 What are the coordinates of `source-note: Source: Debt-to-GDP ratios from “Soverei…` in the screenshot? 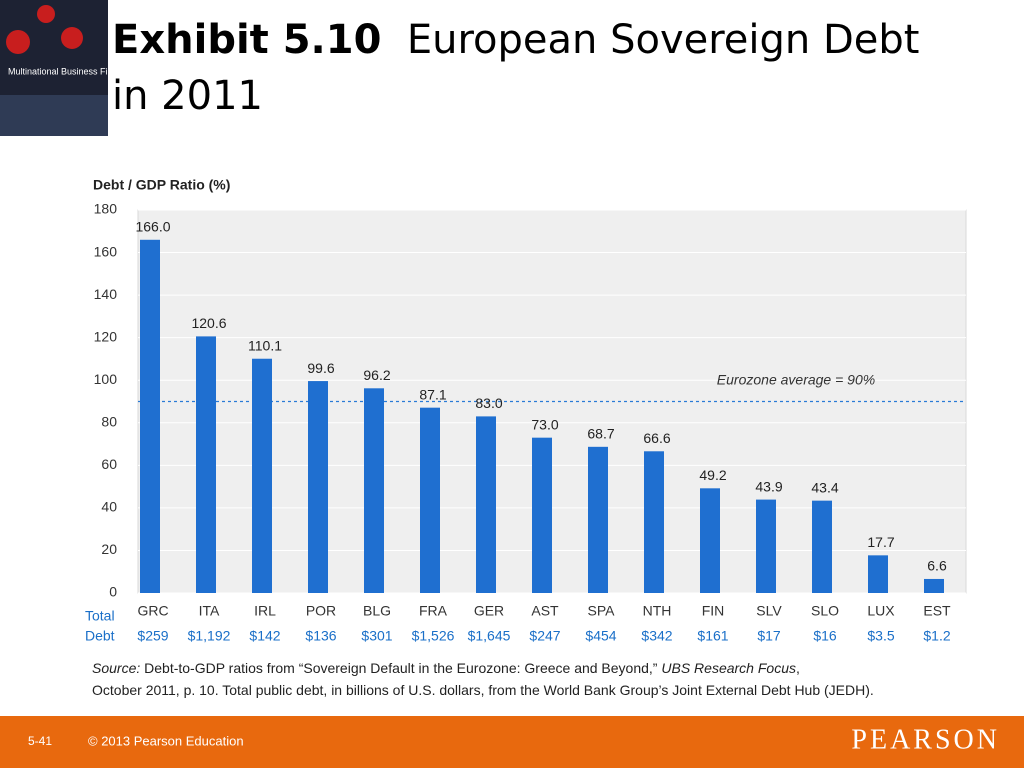 It's located at (522, 679).